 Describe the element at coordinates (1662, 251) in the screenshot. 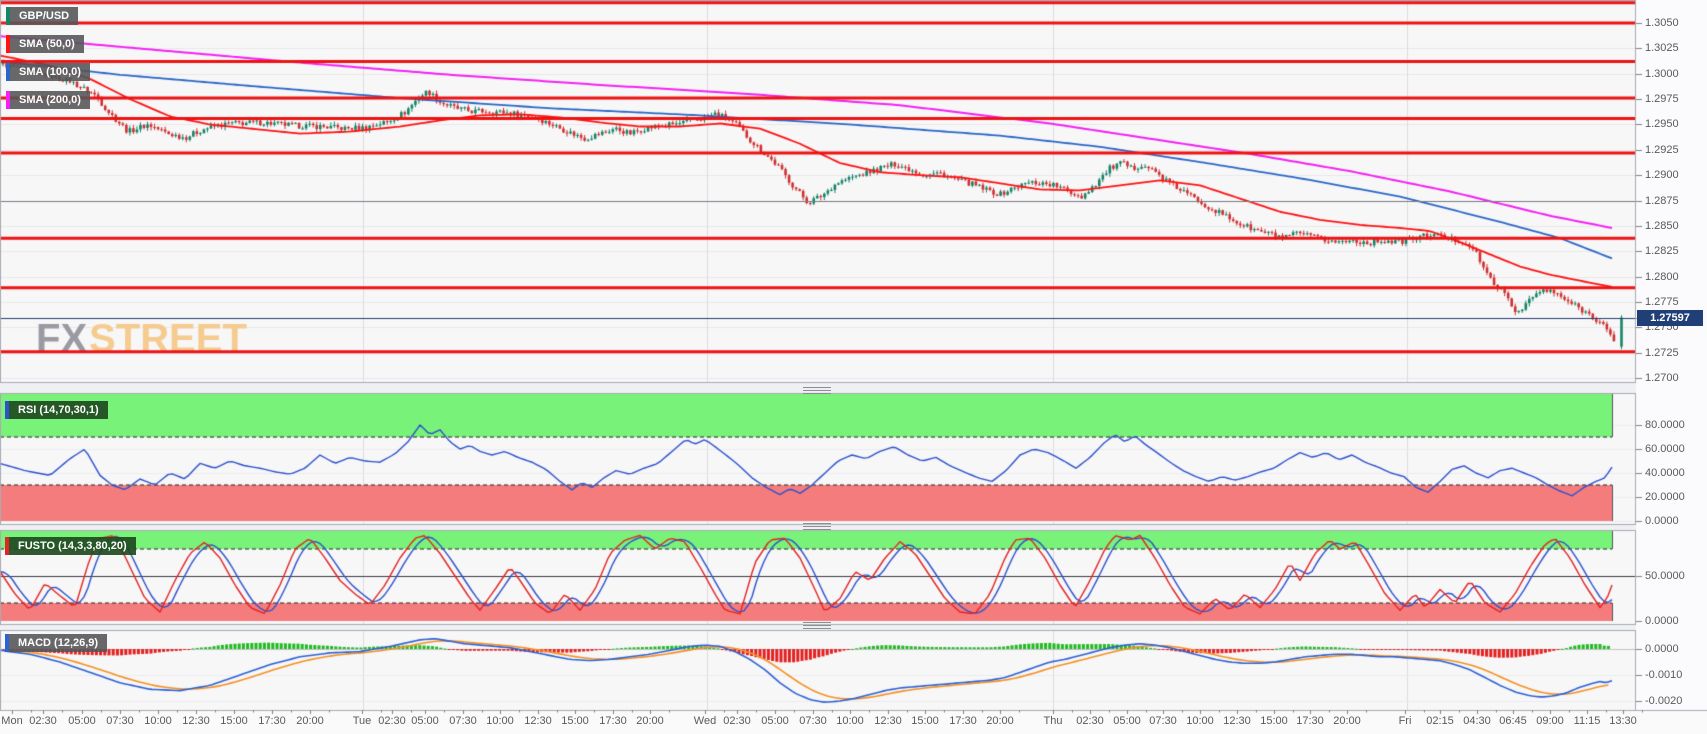

I see `price-axis-label: 1.2825` at that location.